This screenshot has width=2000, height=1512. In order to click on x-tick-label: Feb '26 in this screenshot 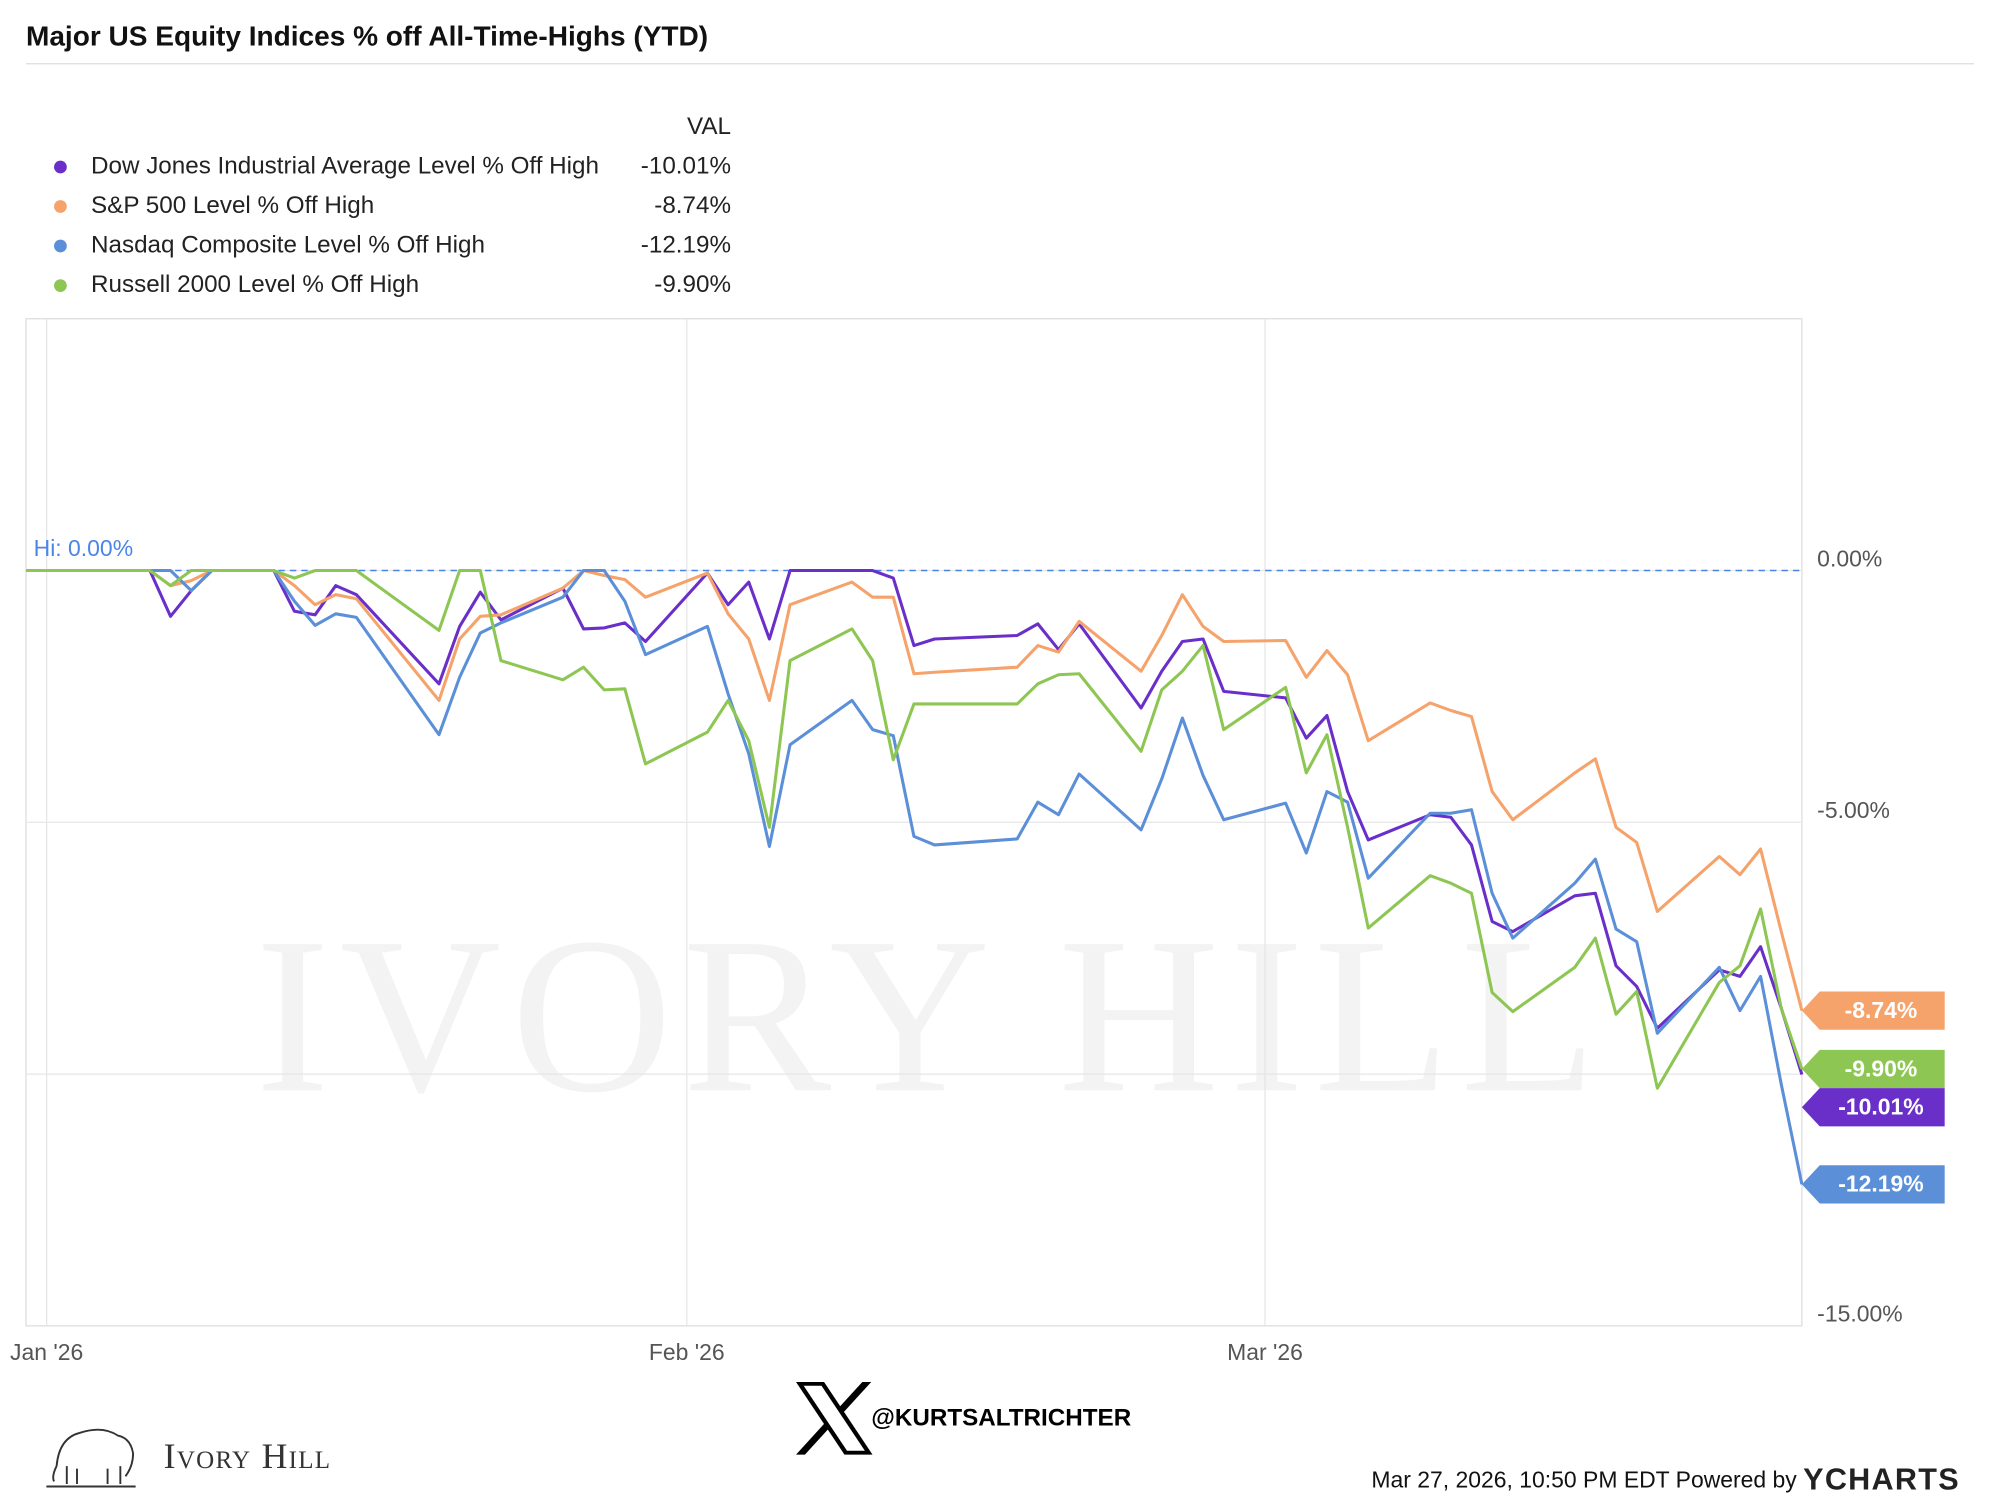, I will do `click(687, 1352)`.